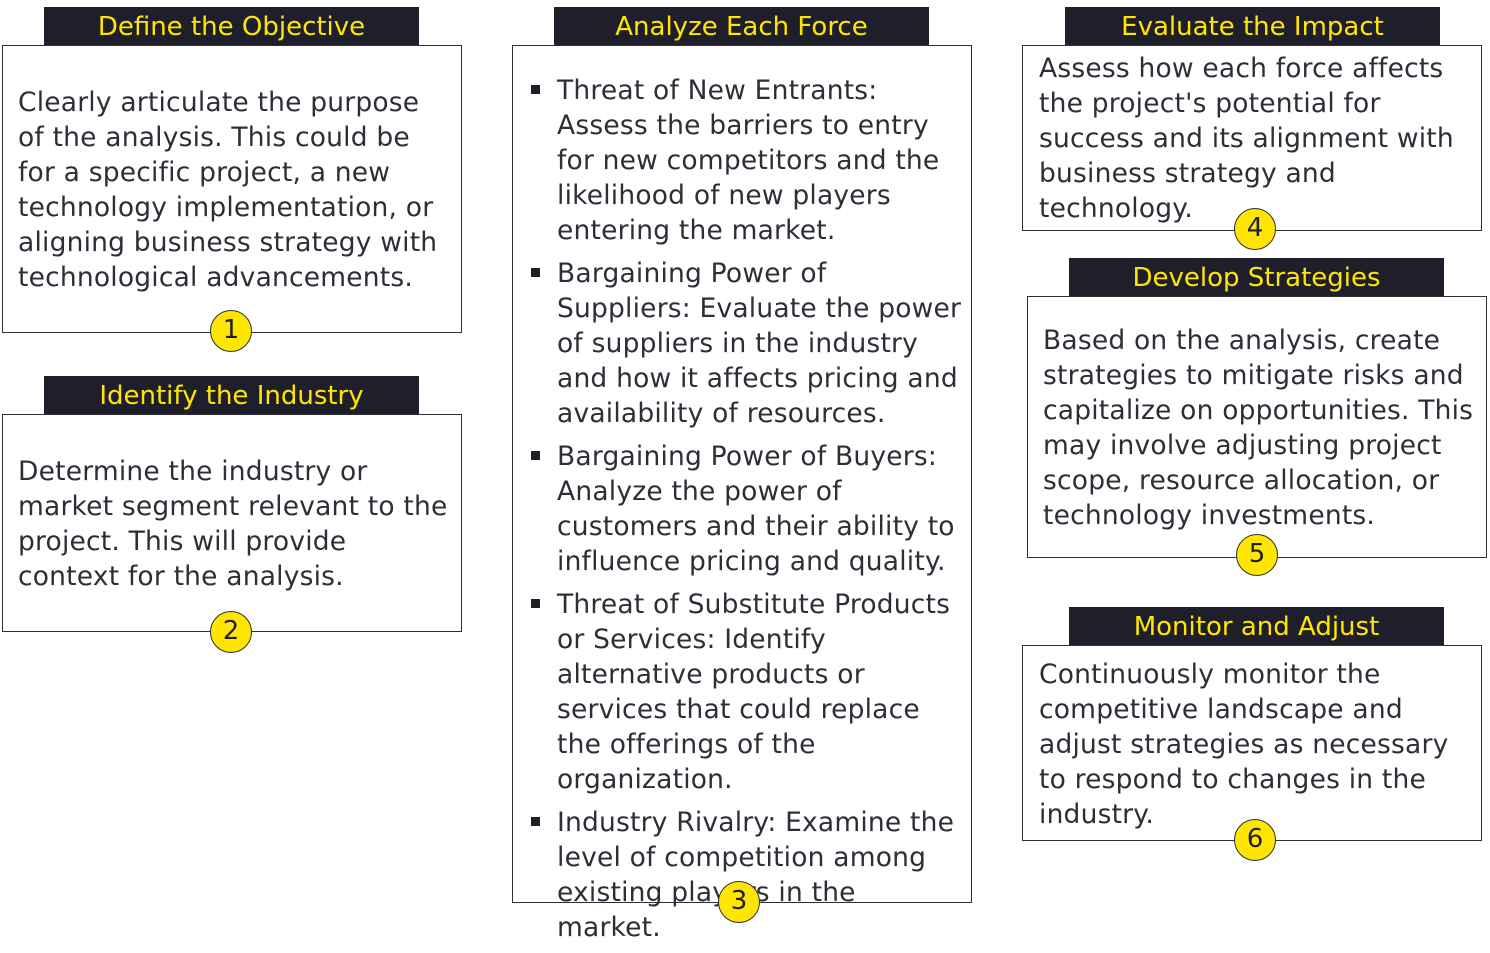 The width and height of the screenshot is (1490, 953). I want to click on step-number-badge: 1, so click(231, 331).